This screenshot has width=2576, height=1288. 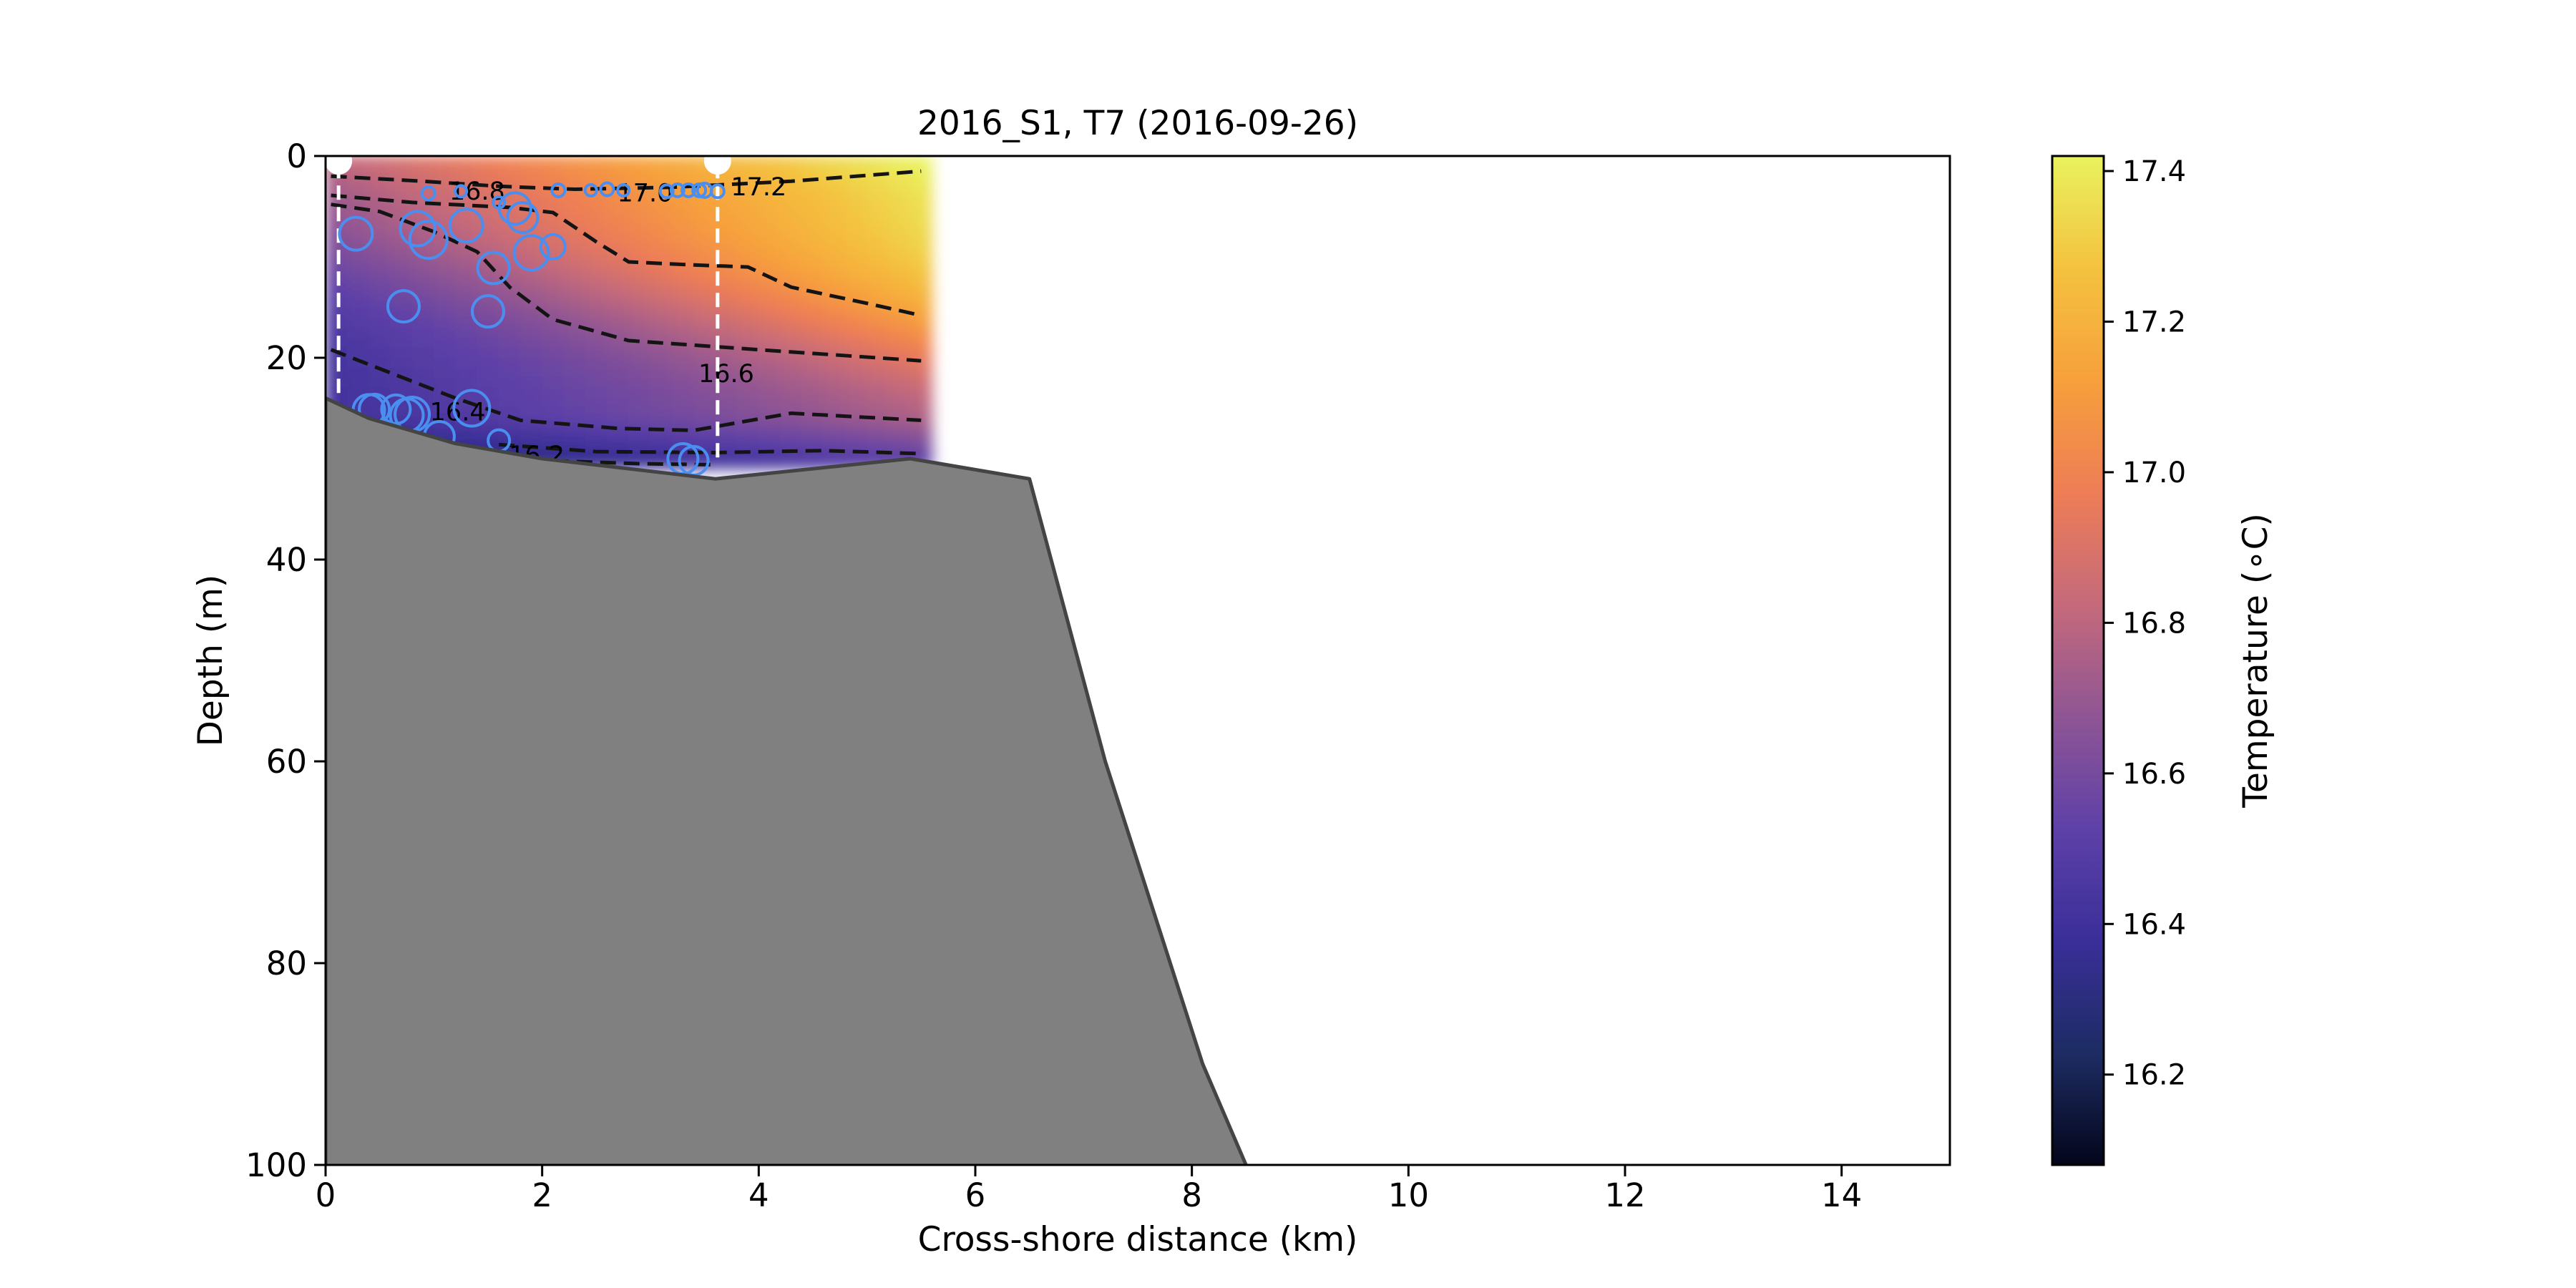 I want to click on x-tick-label: 14, so click(x=1841, y=1195).